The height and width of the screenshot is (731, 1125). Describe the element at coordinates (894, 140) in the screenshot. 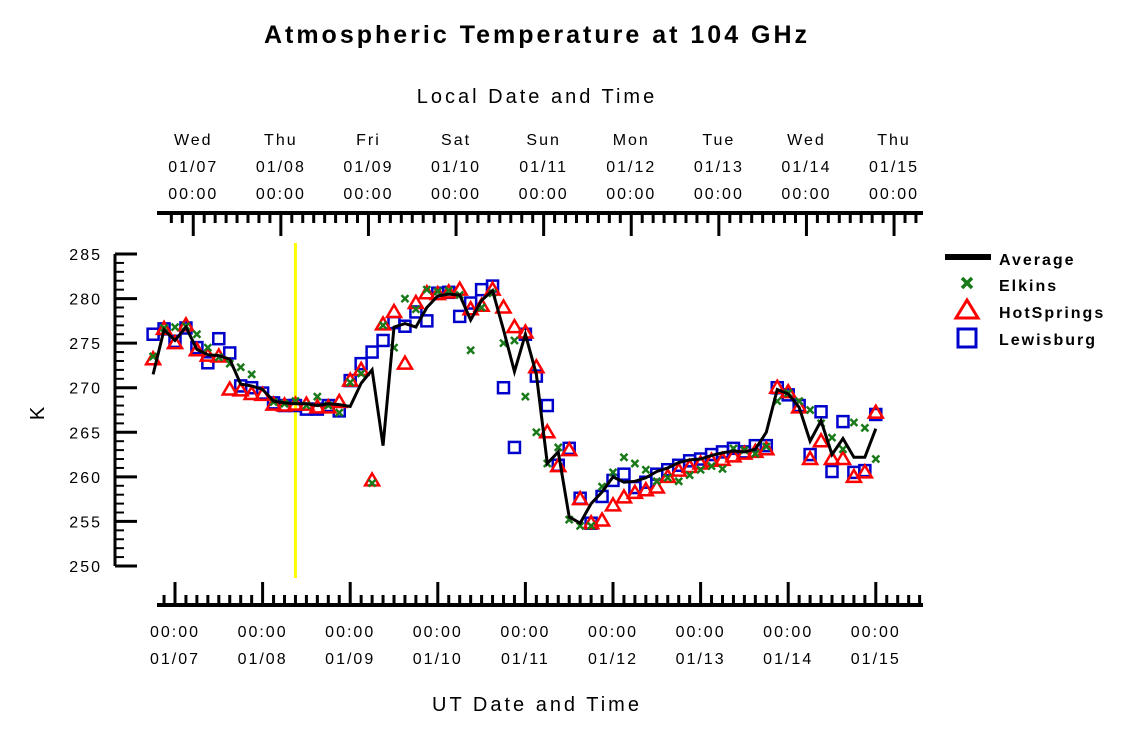

I see `top-tick-day: Thu` at that location.